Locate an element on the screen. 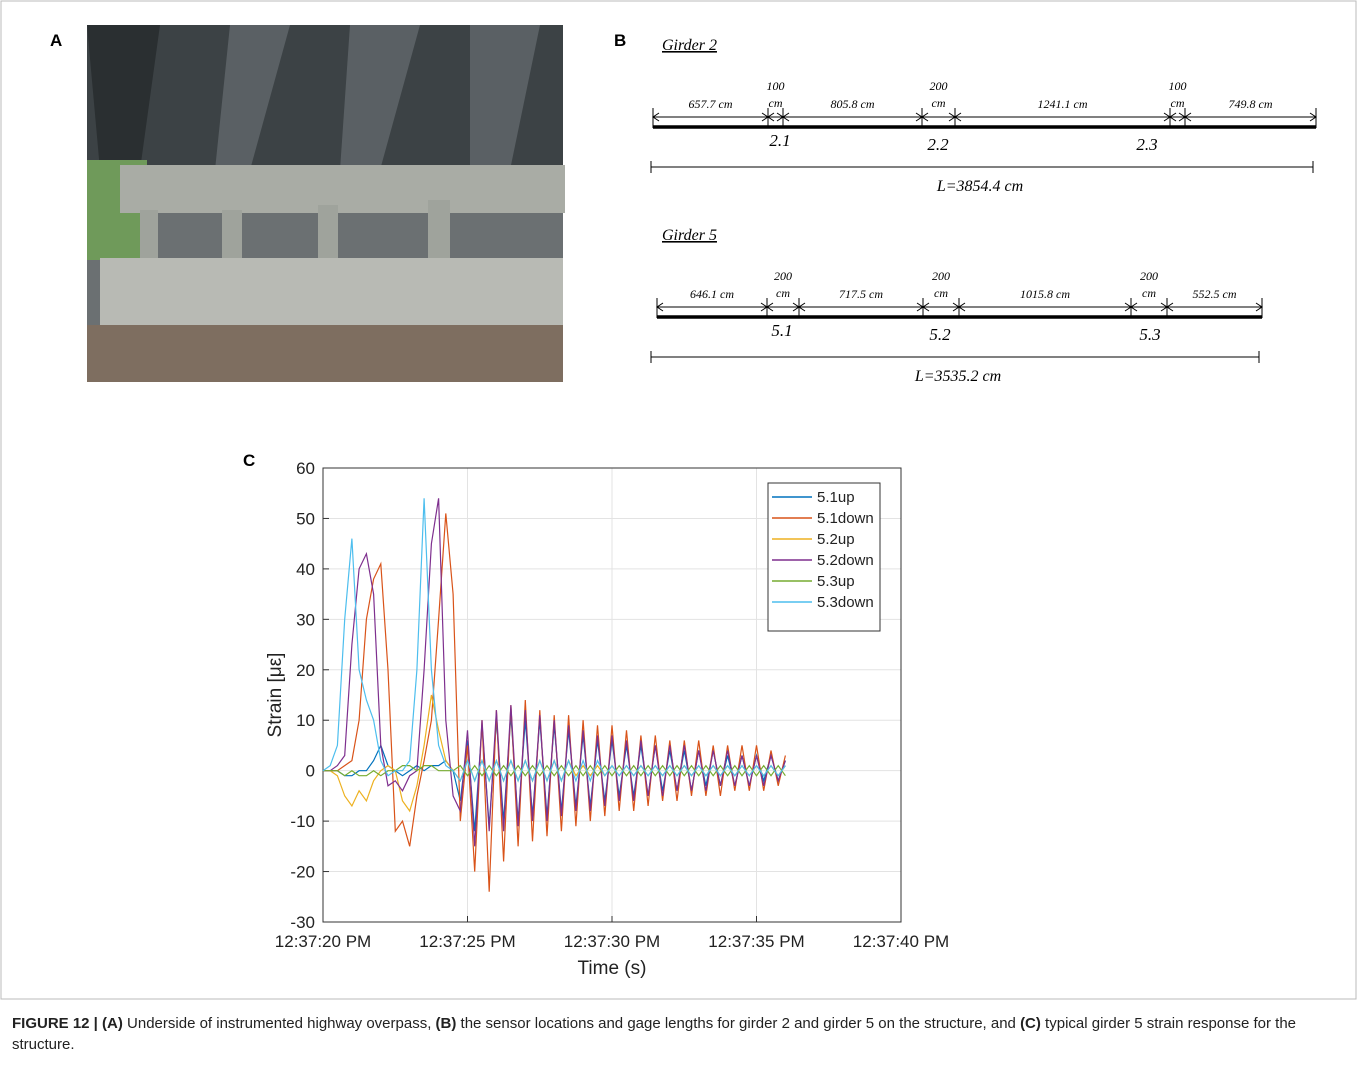  y-tick-label: 50 is located at coordinates (305, 518).